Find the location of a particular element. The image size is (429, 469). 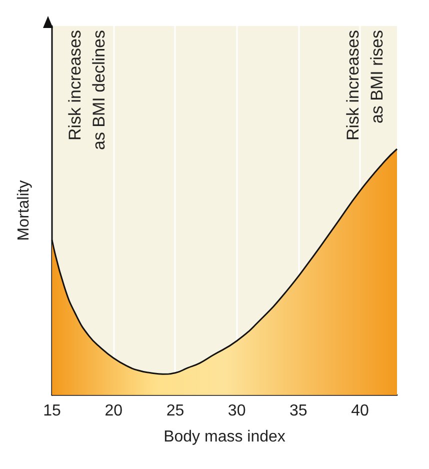

x-tick-label: 20 is located at coordinates (113, 411).